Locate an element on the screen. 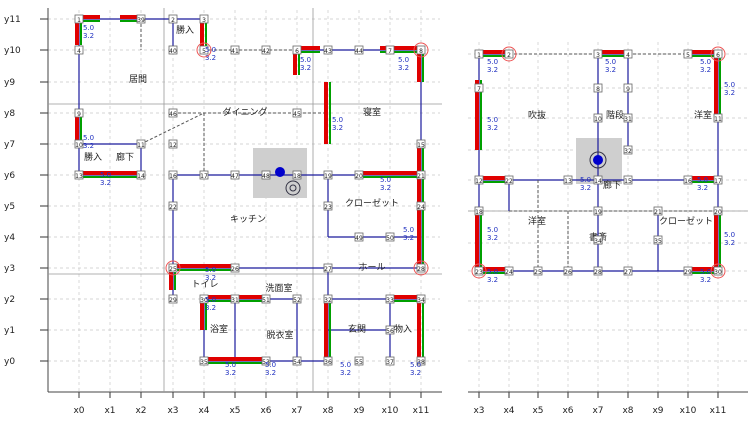 The image size is (751, 431). rotation-handle-inner is located at coordinates (293, 188).